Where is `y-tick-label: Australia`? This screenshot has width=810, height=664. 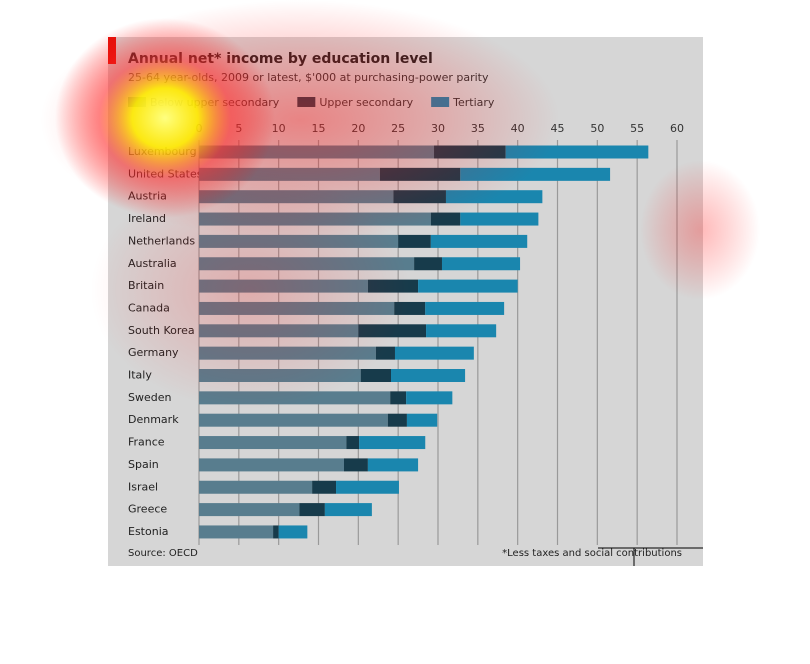 y-tick-label: Australia is located at coordinates (152, 263).